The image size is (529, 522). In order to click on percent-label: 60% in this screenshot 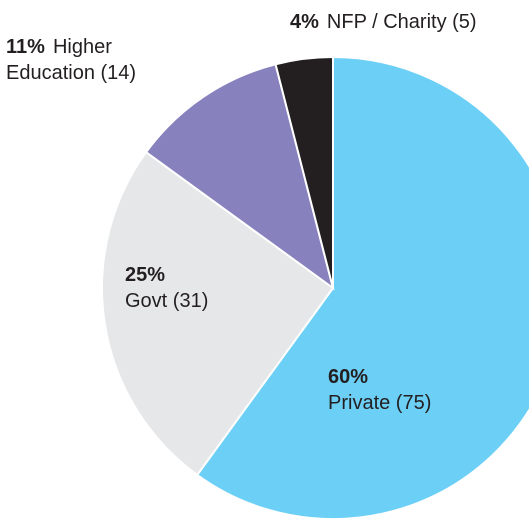, I will do `click(348, 377)`.